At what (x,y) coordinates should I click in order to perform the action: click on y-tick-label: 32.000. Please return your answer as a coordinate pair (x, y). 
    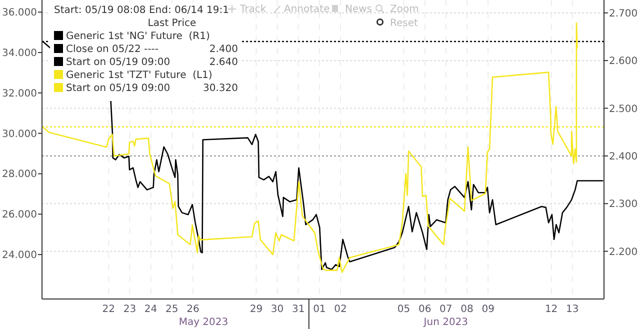
    Looking at the image, I should click on (19, 94).